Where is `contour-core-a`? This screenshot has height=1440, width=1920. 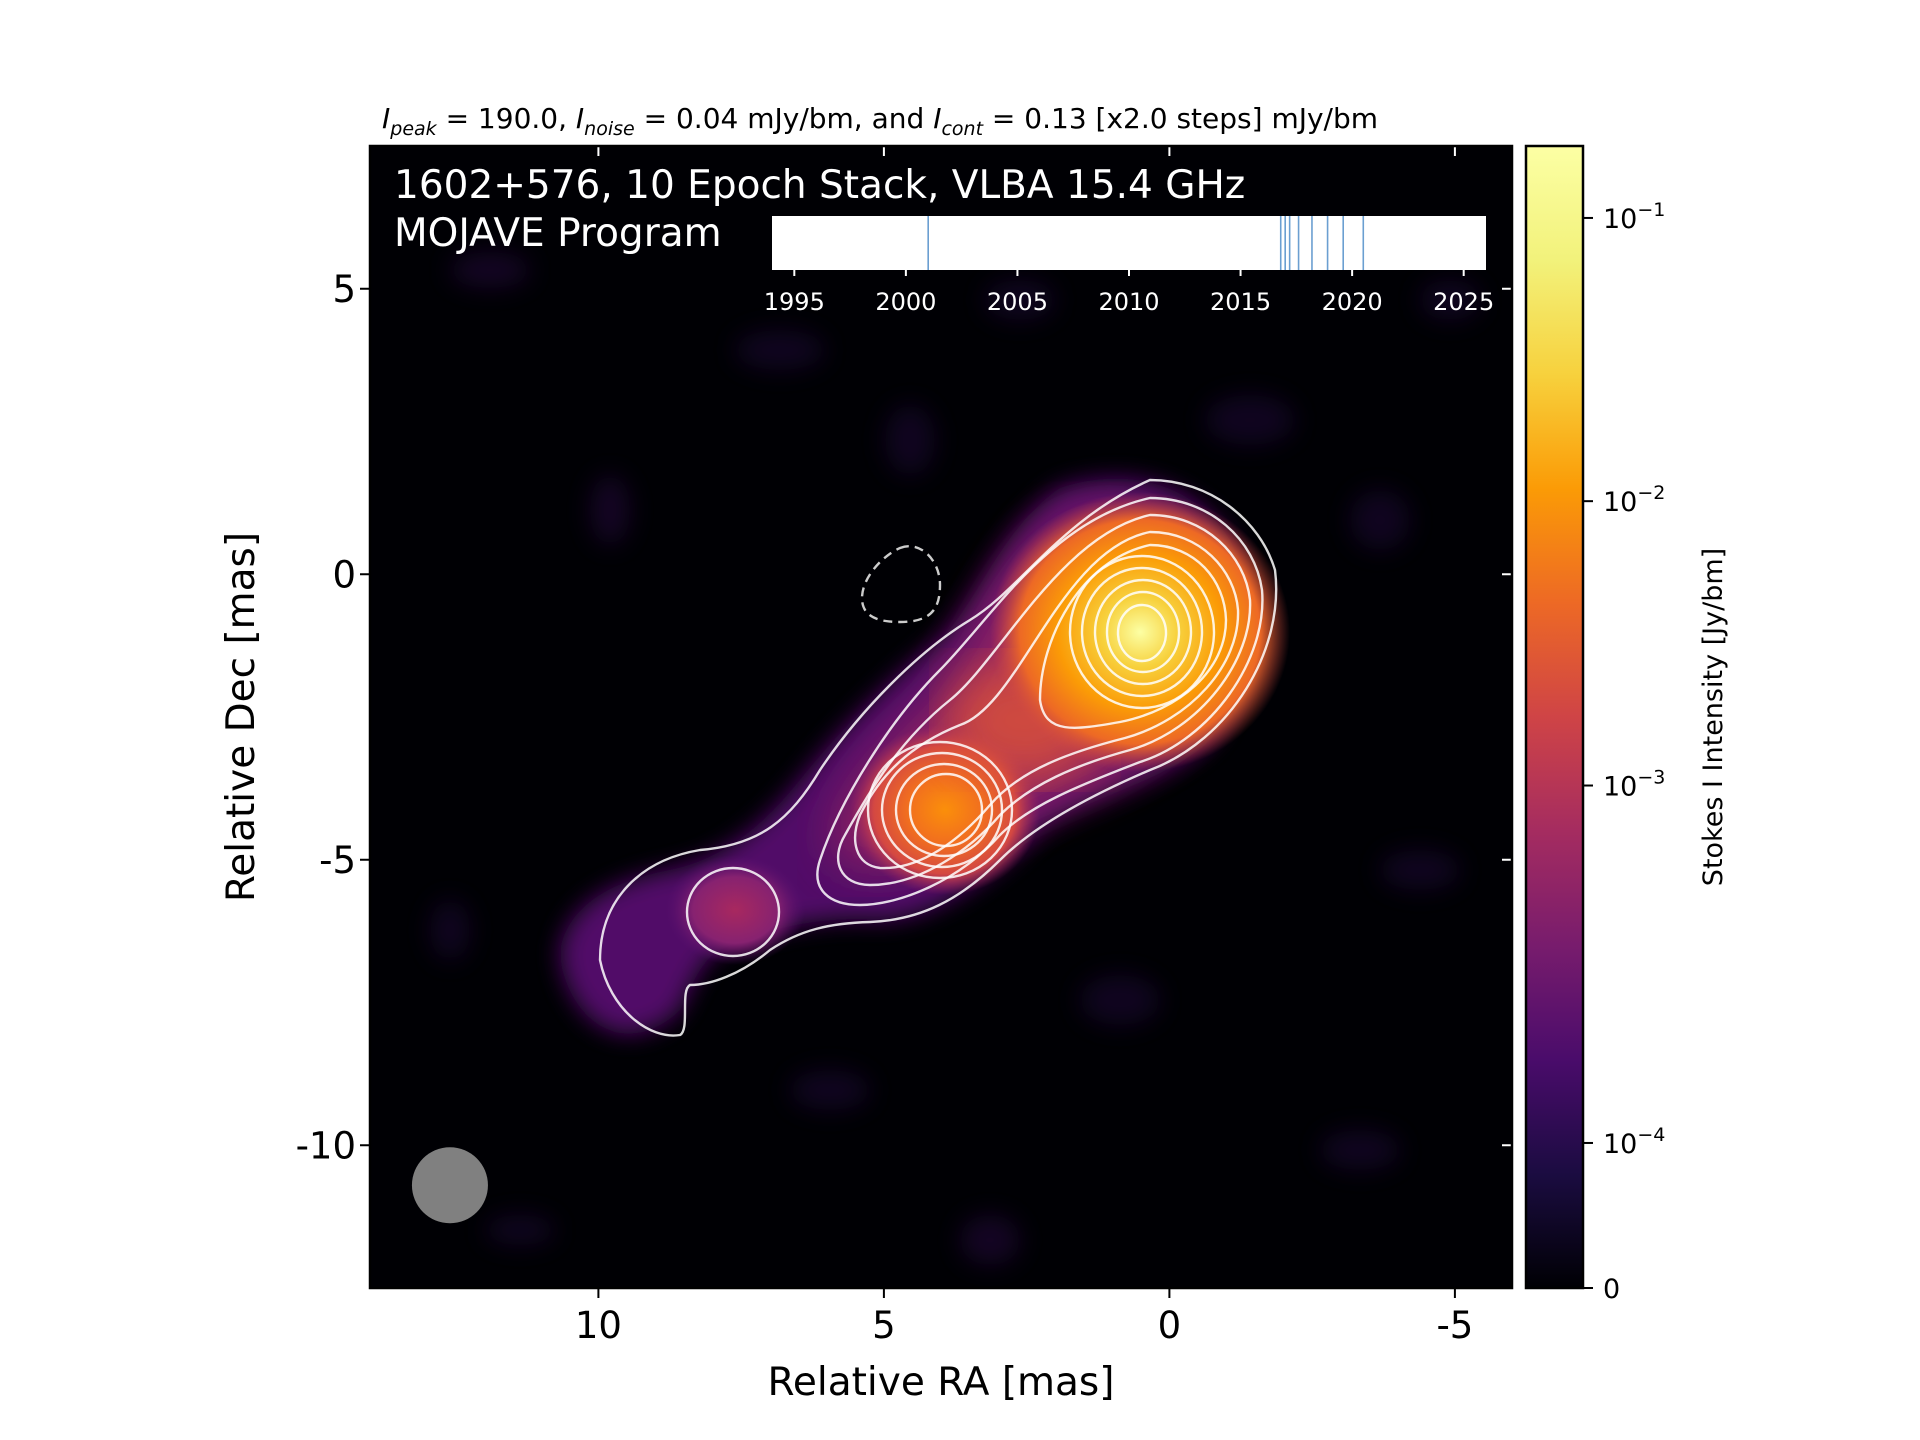 contour-core-a is located at coordinates (1142, 632).